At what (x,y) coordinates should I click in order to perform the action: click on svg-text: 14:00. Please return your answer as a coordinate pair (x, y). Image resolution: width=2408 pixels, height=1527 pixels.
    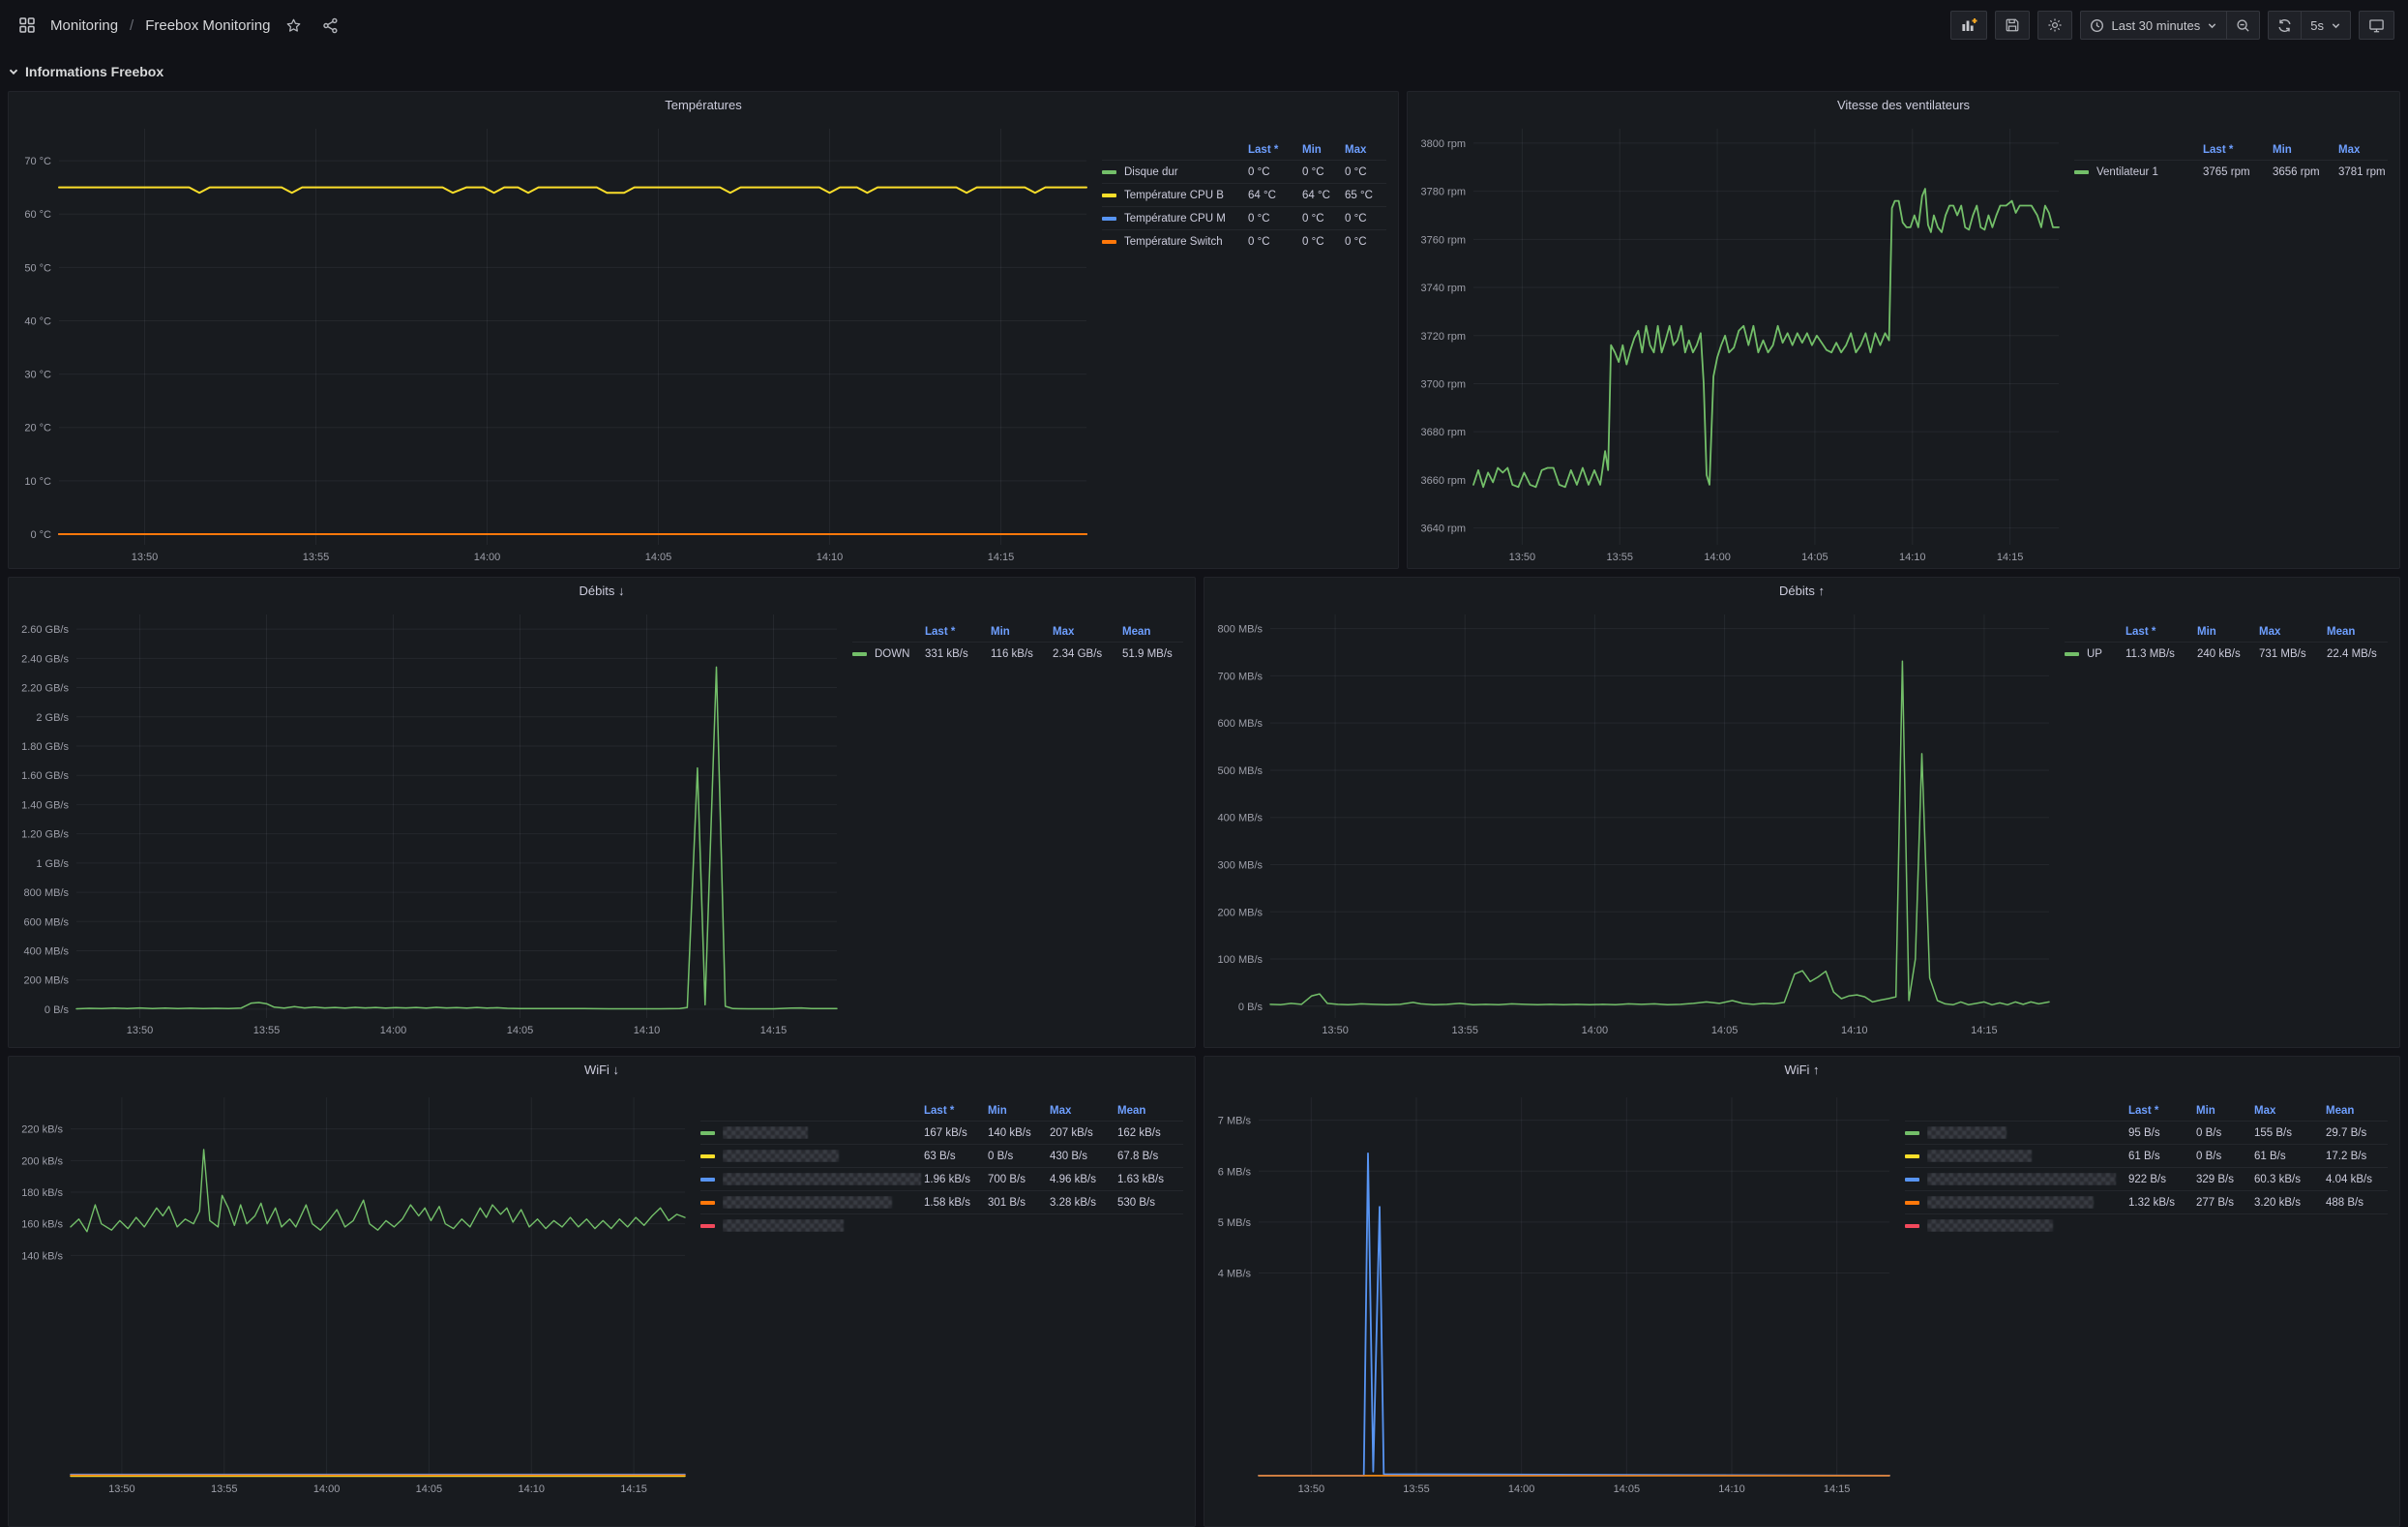
    Looking at the image, I should click on (327, 1489).